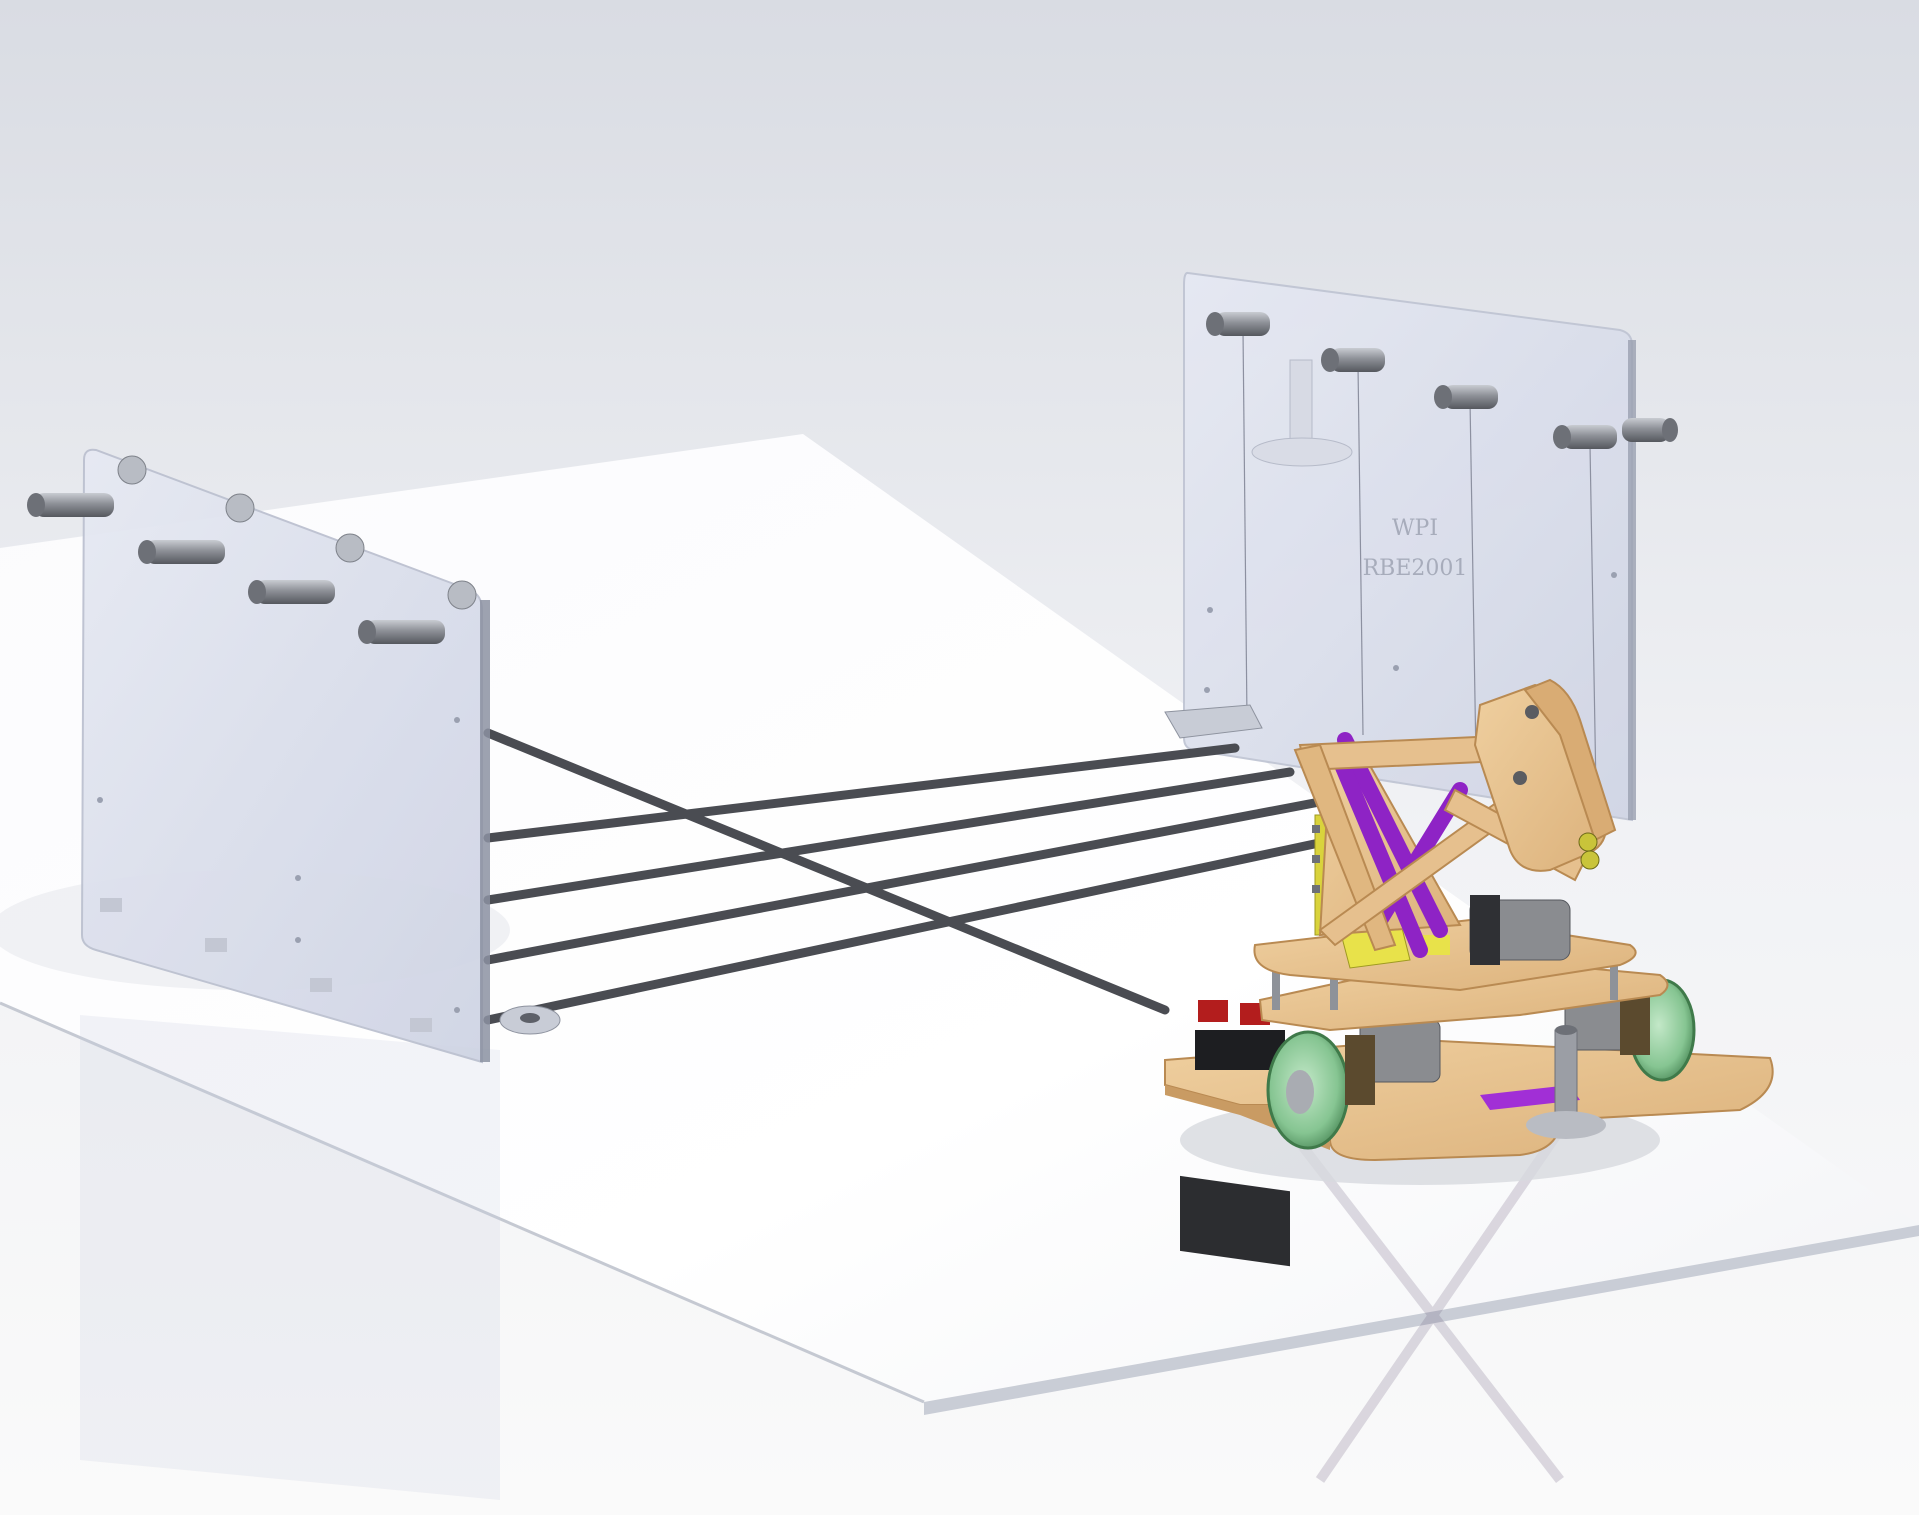  I want to click on left-panel-pegs, so click(252, 549).